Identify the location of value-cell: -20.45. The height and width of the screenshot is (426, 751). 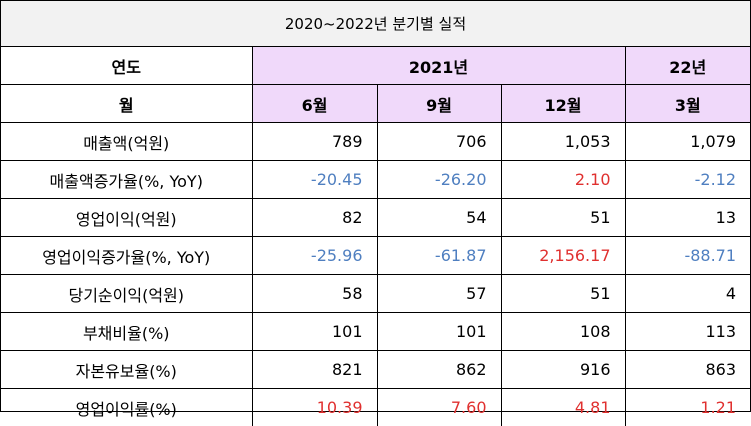
(314, 180).